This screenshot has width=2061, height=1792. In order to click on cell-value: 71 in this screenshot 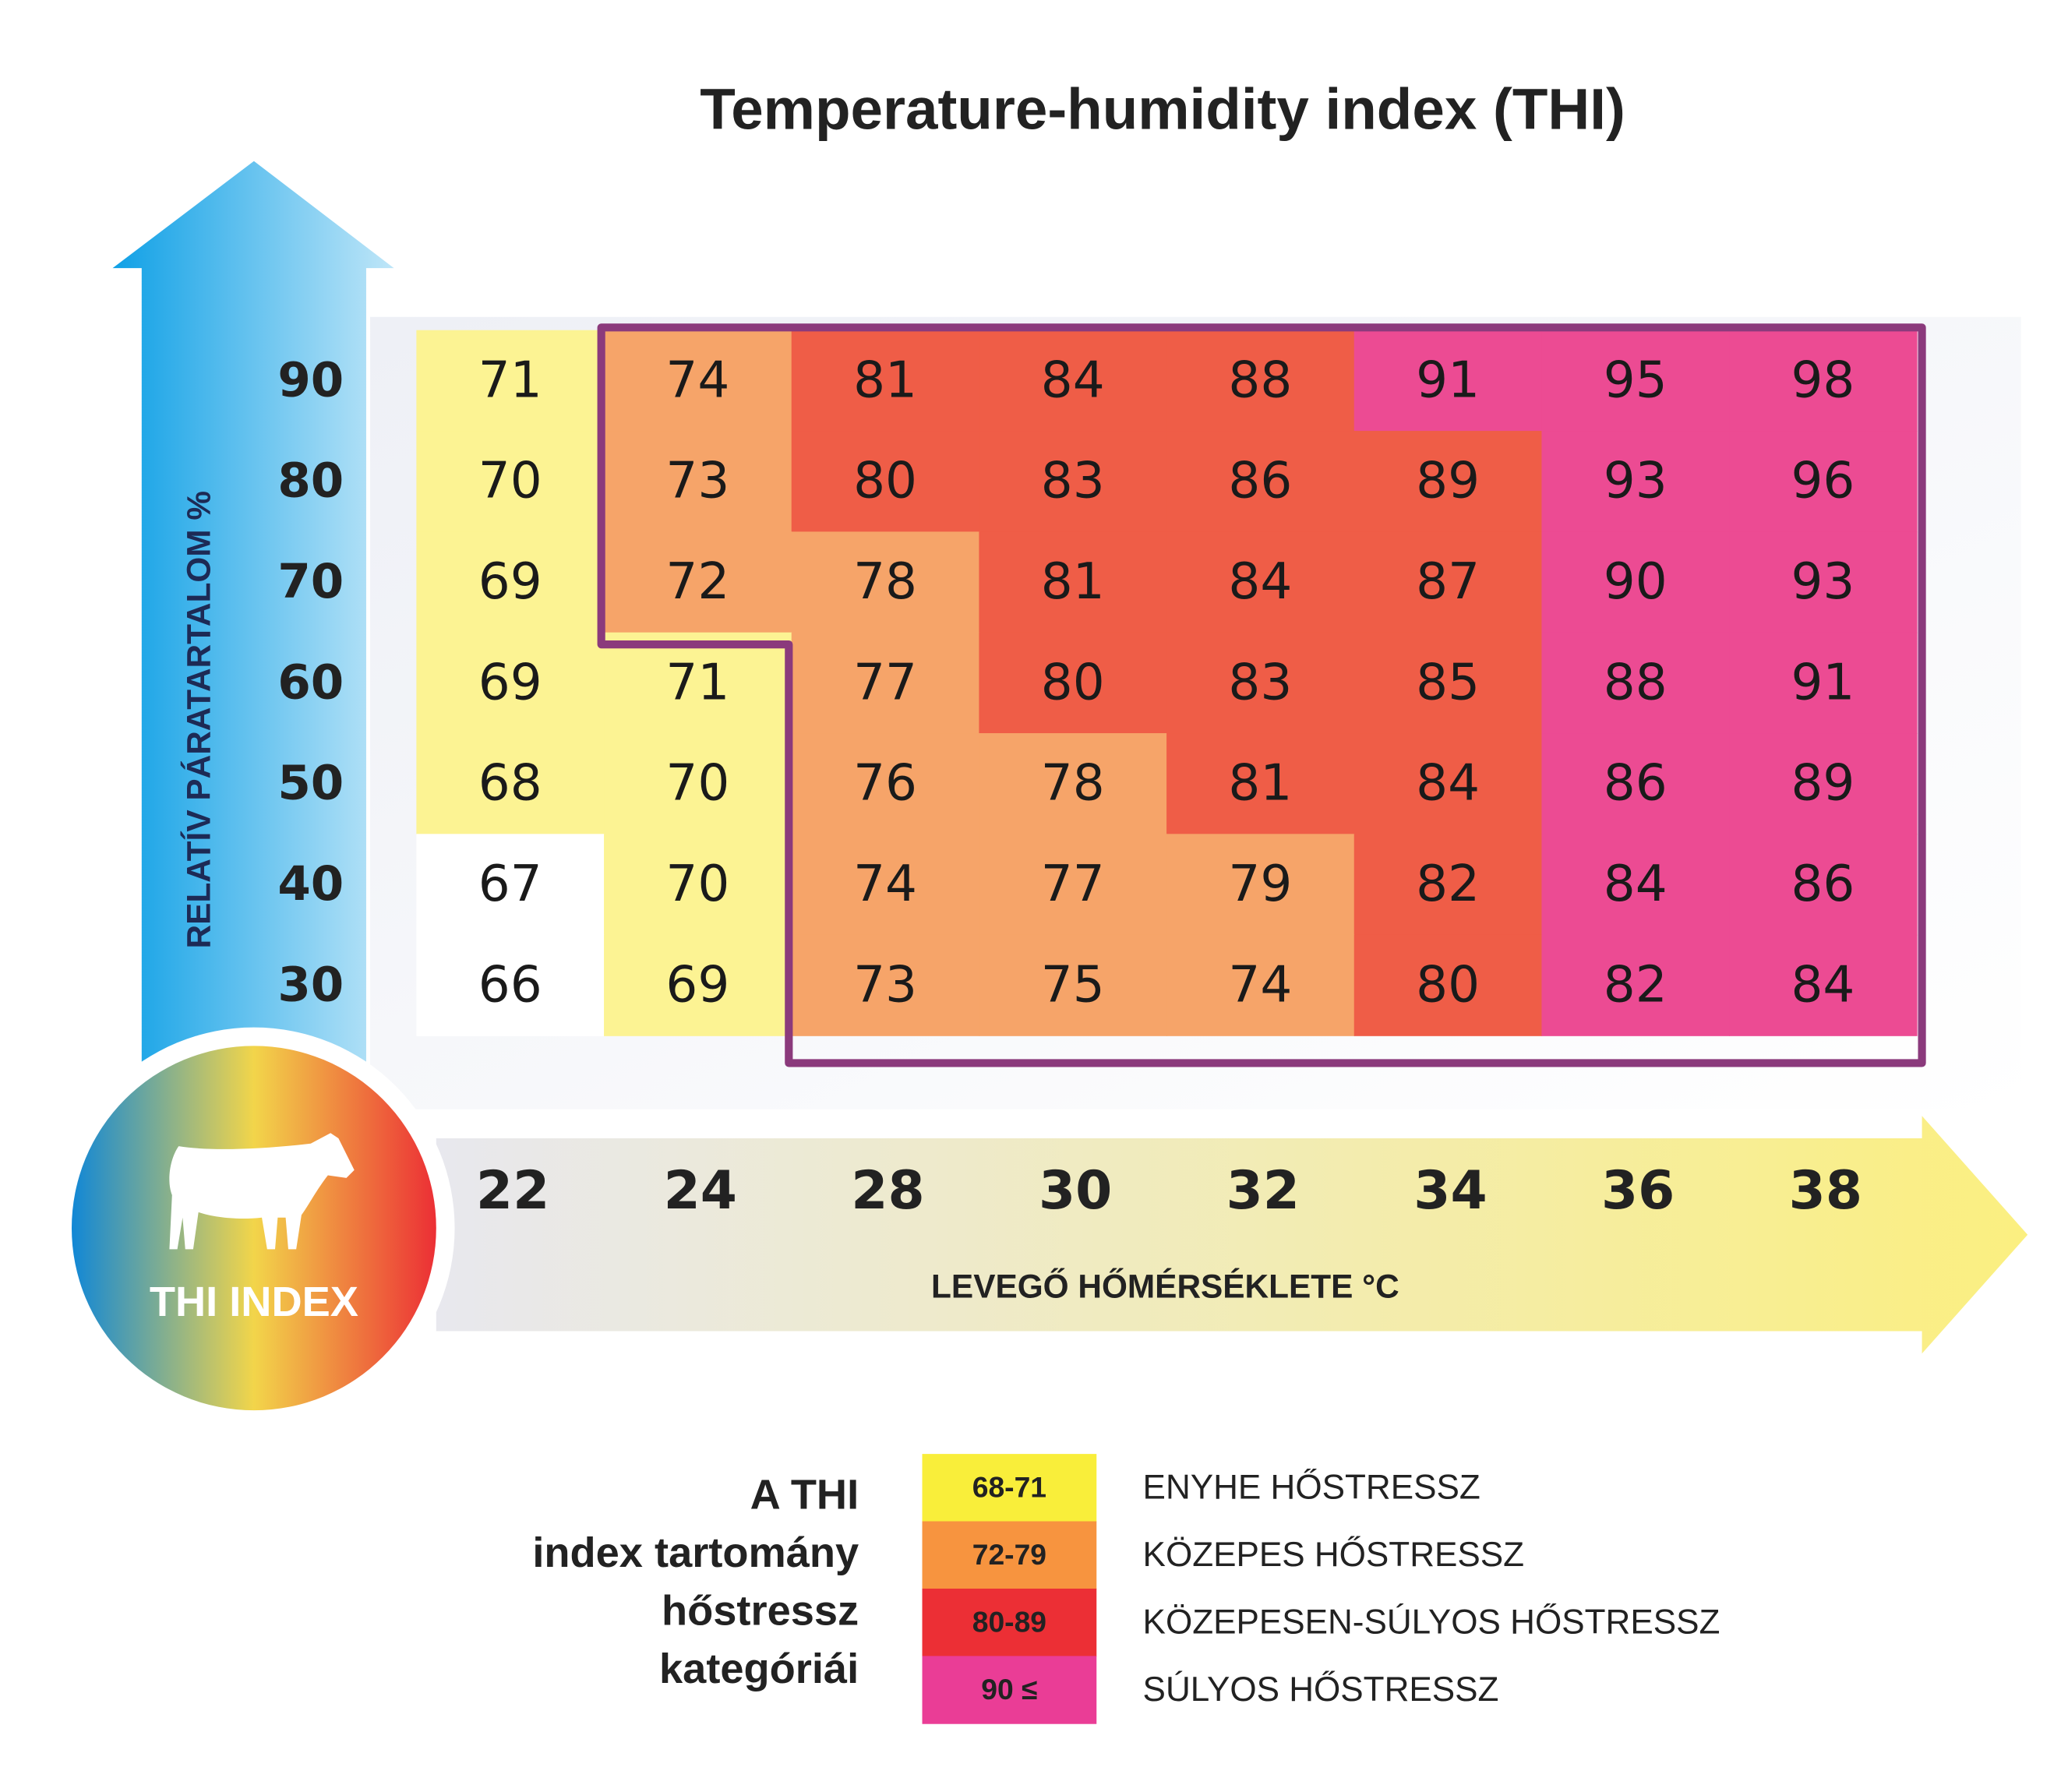, I will do `click(510, 380)`.